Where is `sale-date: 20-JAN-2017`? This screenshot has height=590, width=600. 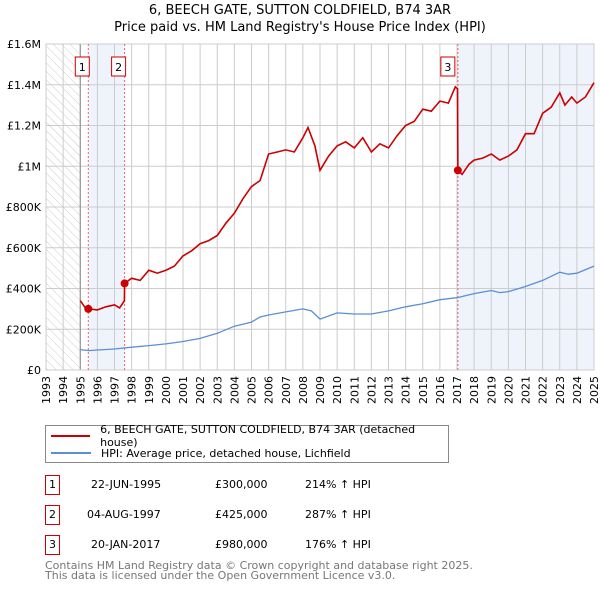
sale-date: 20-JAN-2017 is located at coordinates (126, 544).